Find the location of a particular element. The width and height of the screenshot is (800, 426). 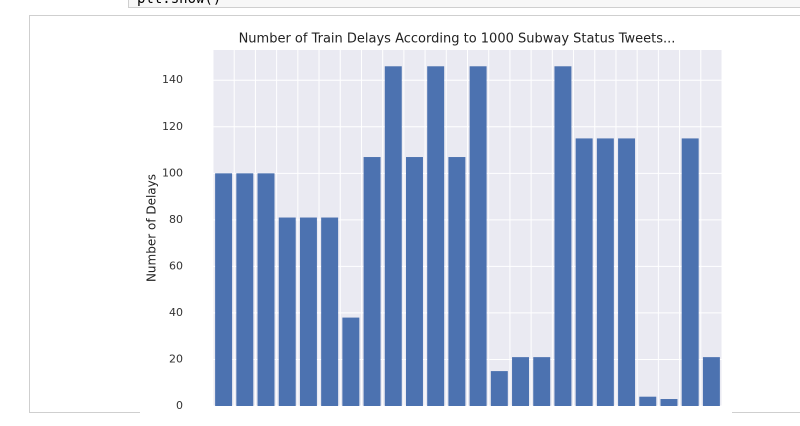

y-tick-label: 40 is located at coordinates (176, 312).